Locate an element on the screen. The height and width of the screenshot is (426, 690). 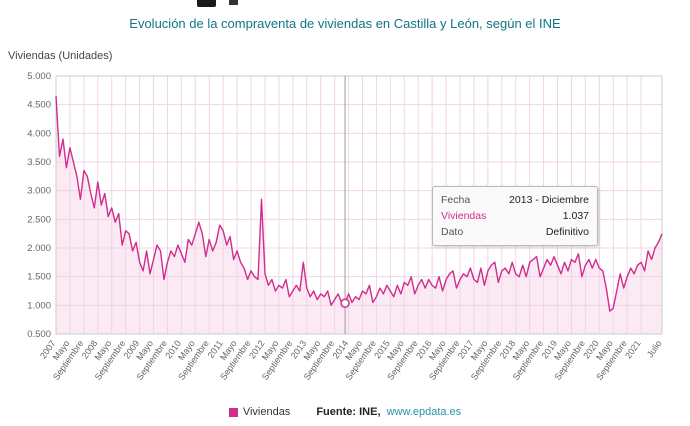
legend-label: Viviendas is located at coordinates (266, 412).